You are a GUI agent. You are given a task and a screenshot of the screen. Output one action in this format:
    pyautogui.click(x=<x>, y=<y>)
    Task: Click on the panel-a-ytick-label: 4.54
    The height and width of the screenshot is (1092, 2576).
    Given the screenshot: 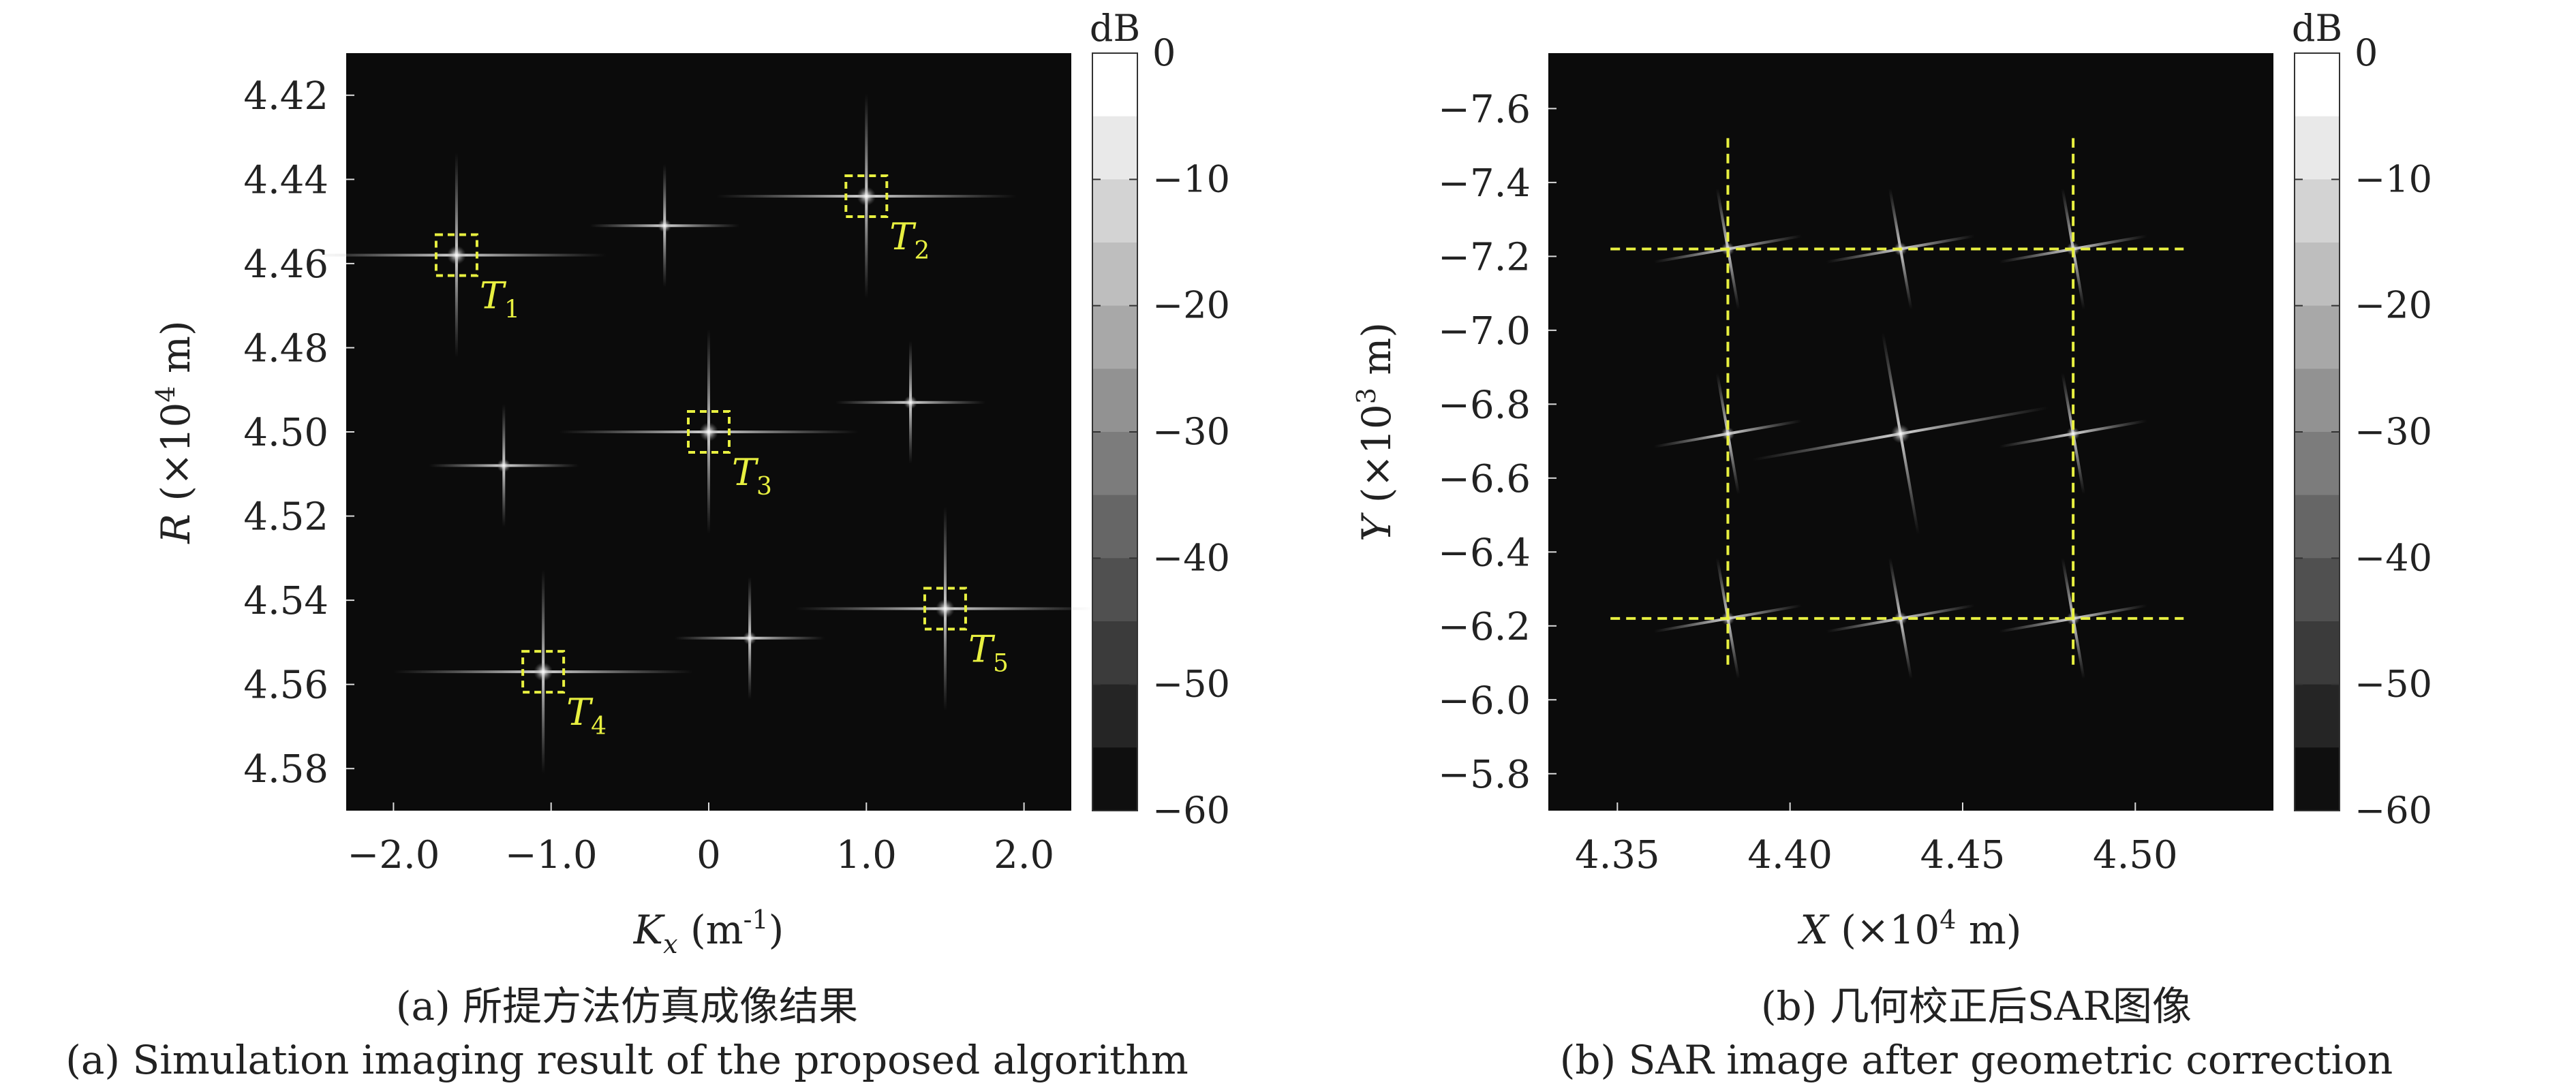 What is the action you would take?
    pyautogui.click(x=285, y=601)
    